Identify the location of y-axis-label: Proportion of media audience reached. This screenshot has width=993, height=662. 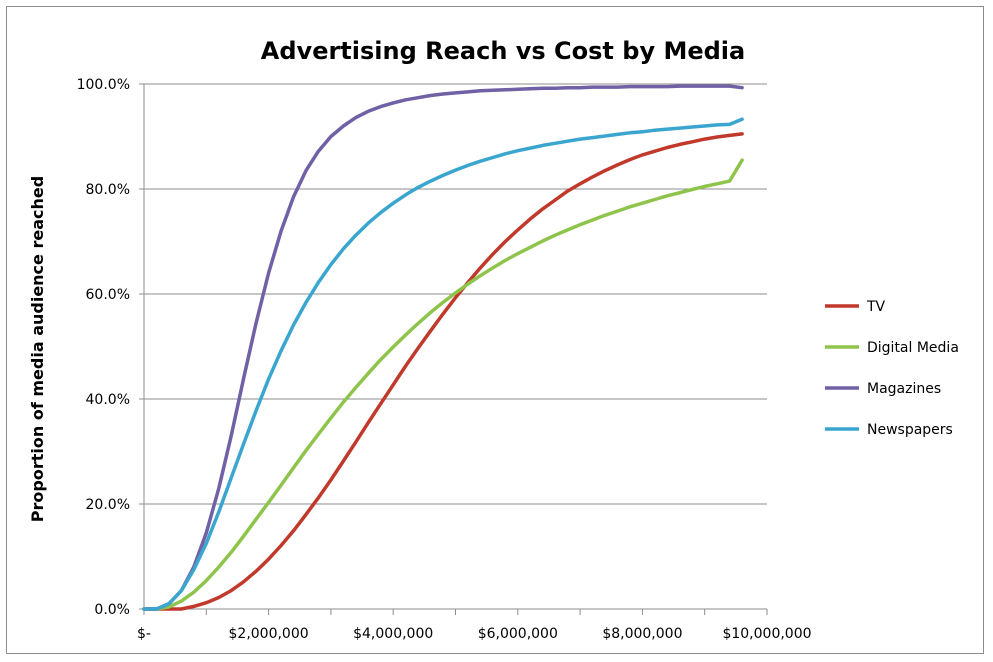
(37, 349).